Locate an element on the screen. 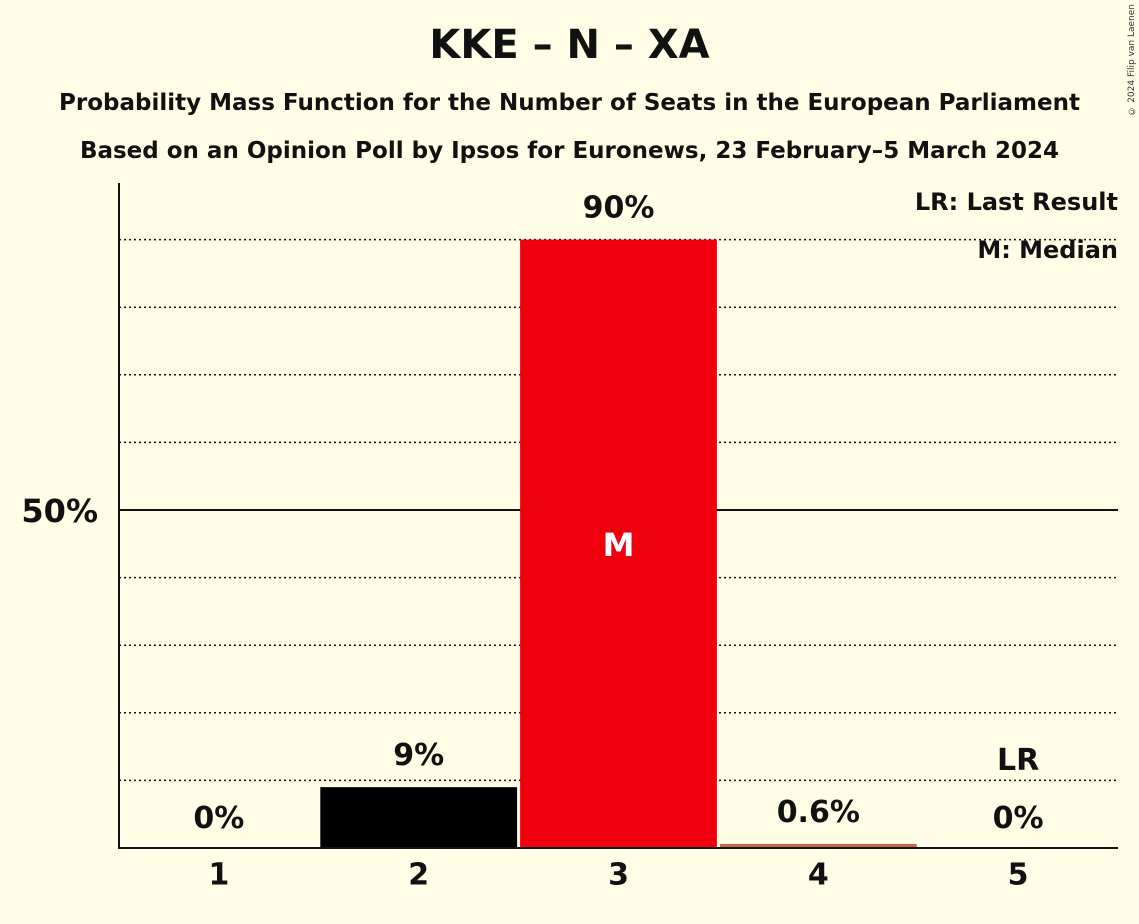 The height and width of the screenshot is (924, 1139). value-label-2: 9% is located at coordinates (418, 755).